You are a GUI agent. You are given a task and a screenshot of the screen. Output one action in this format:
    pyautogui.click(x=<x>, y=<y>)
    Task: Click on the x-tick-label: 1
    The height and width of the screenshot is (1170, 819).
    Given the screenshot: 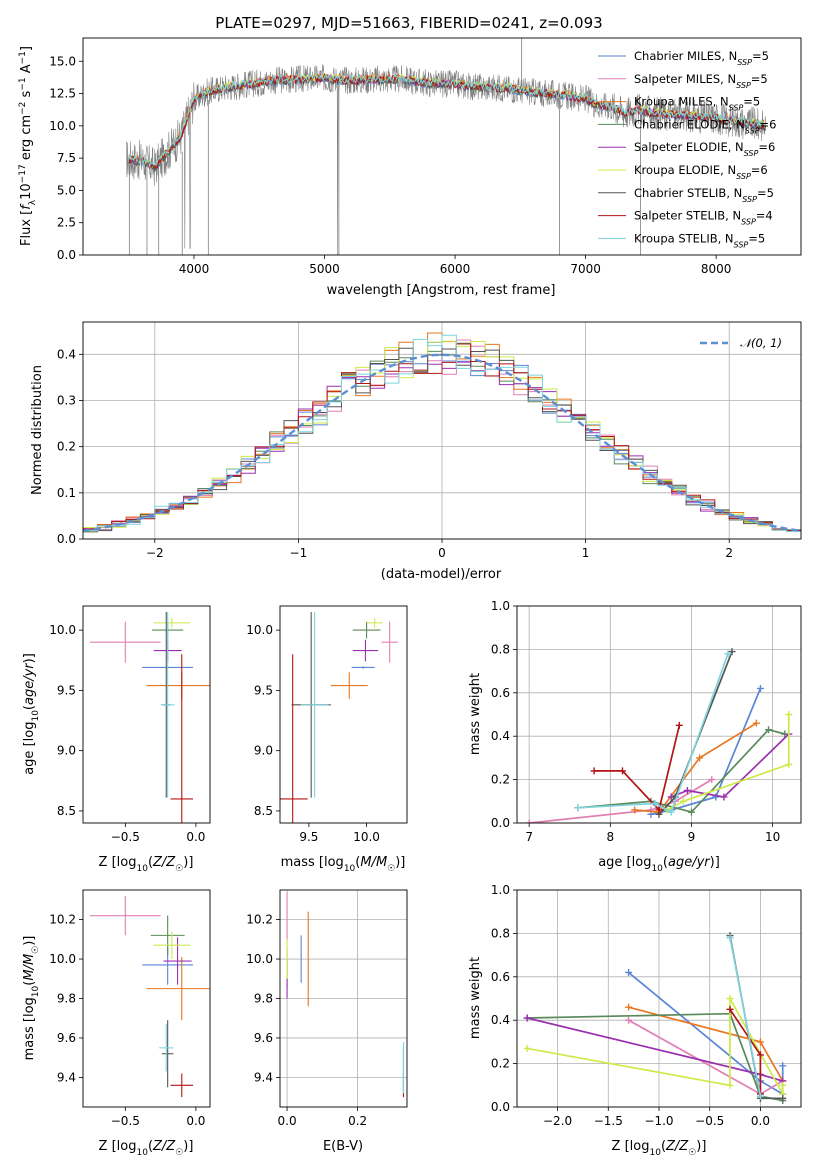 What is the action you would take?
    pyautogui.click(x=586, y=553)
    